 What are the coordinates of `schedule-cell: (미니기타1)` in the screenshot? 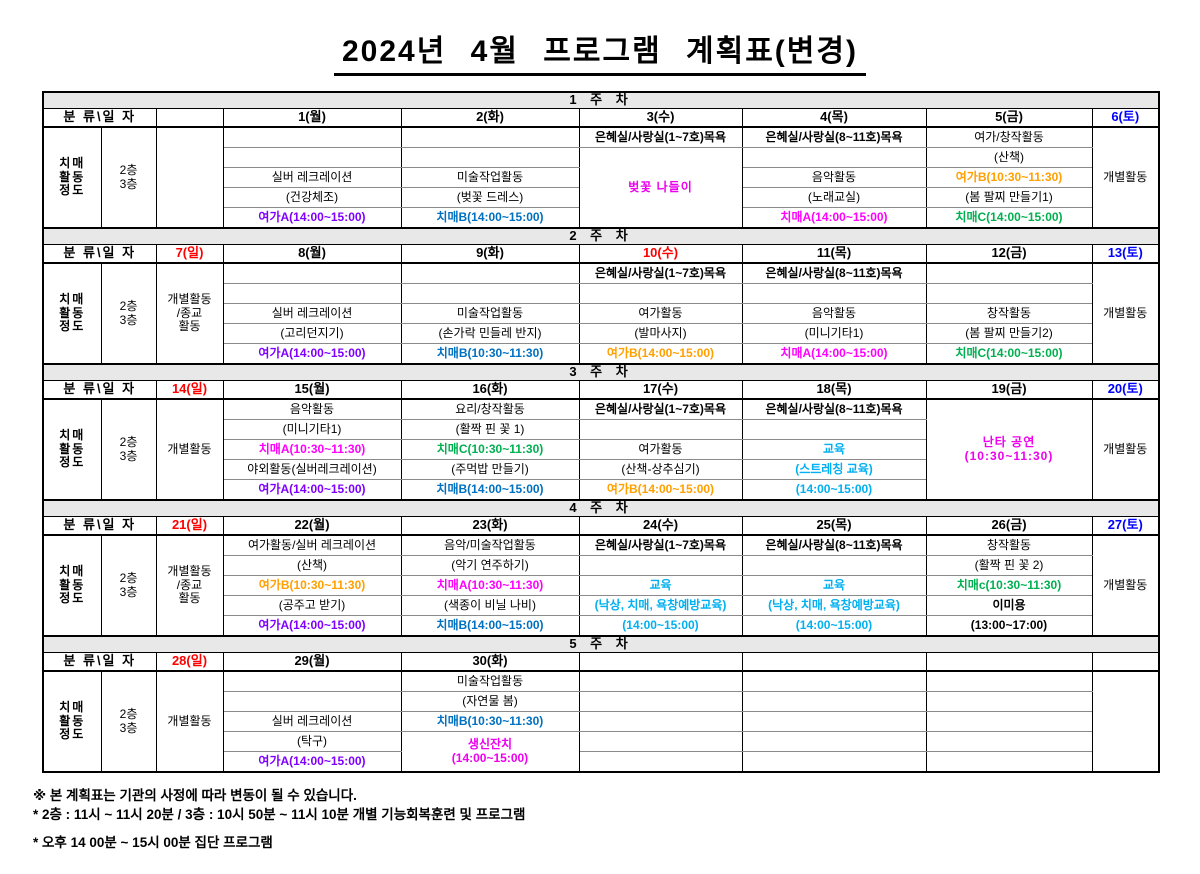 It's located at (312, 429).